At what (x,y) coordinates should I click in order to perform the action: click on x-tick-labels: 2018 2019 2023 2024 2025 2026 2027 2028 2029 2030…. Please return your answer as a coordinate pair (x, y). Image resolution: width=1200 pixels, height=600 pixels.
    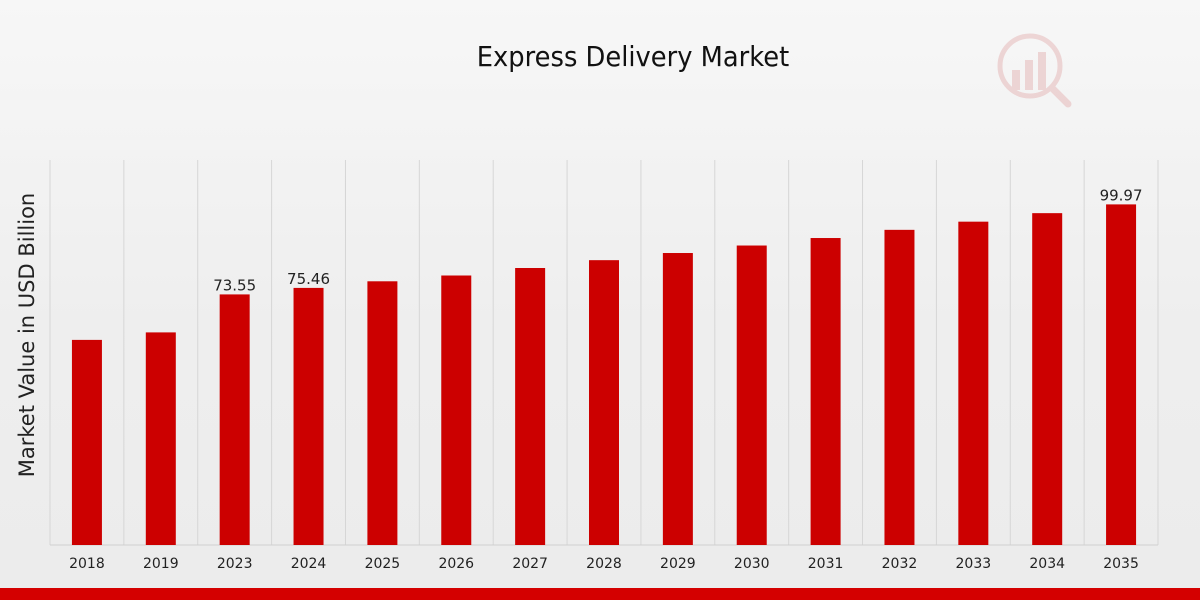
    Looking at the image, I should click on (604, 564).